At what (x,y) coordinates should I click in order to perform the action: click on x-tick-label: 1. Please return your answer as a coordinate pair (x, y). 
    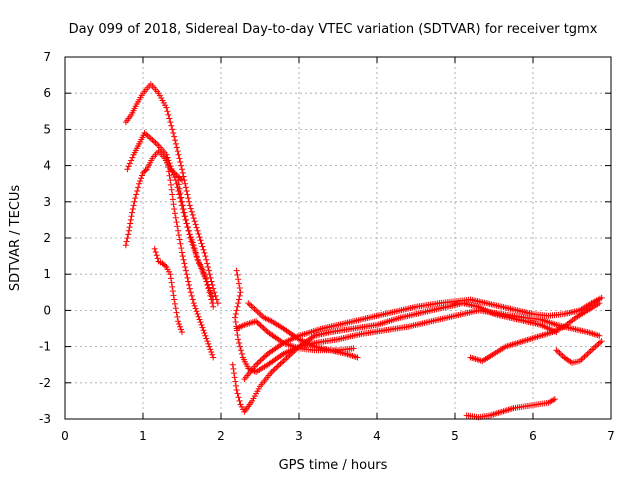
    Looking at the image, I should click on (143, 436).